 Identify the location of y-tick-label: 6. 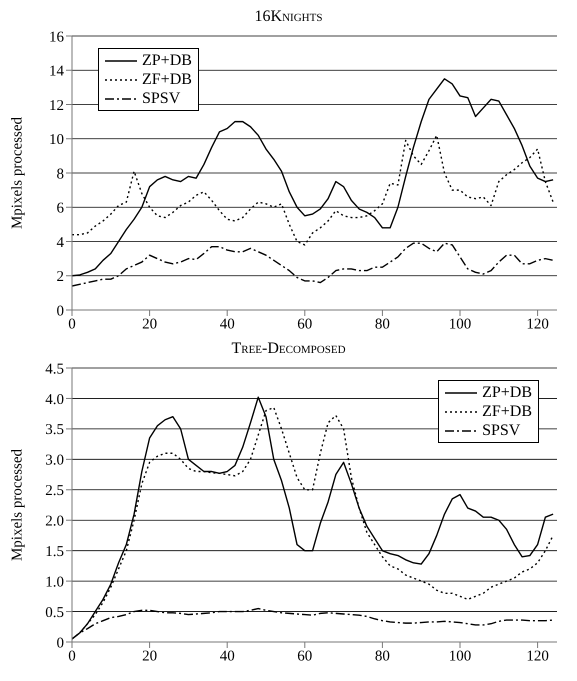
(60, 208).